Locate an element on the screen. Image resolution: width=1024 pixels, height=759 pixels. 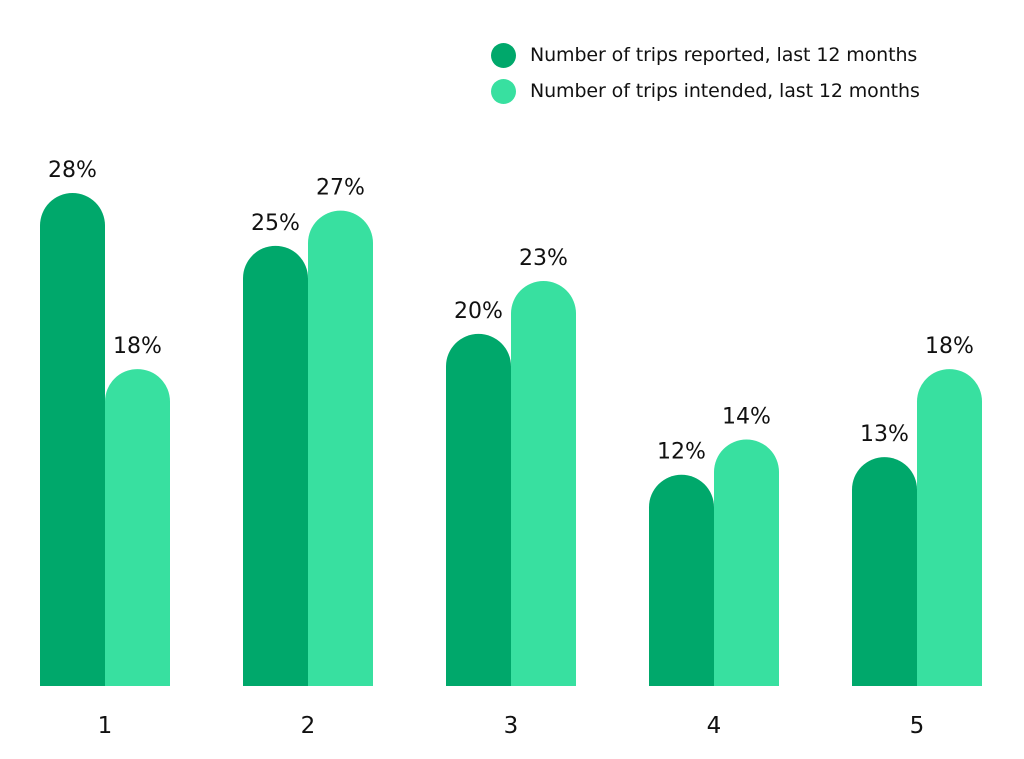
legend-swatch-intended is located at coordinates (503, 91).